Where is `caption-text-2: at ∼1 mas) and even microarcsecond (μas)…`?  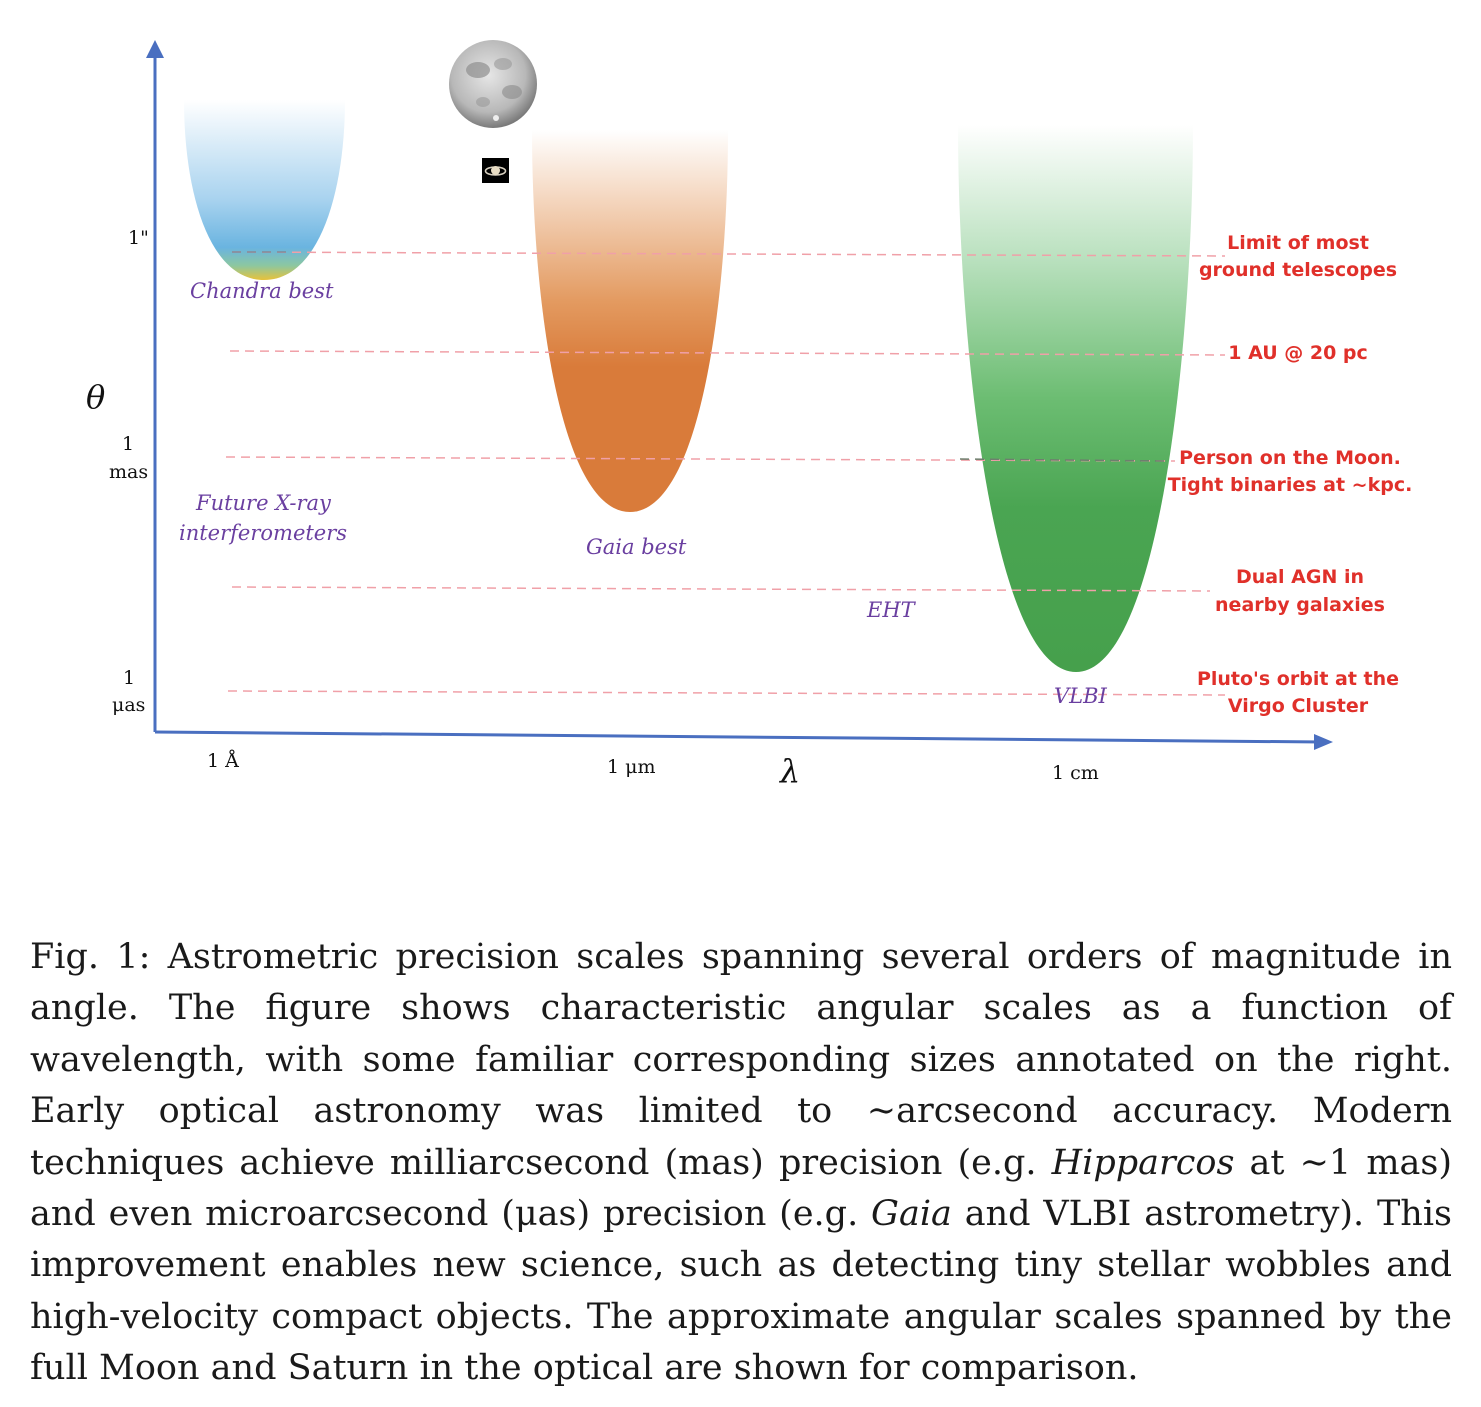 caption-text-2: at ∼1 mas) and even microarcsecond (μas)… is located at coordinates (741, 1188).